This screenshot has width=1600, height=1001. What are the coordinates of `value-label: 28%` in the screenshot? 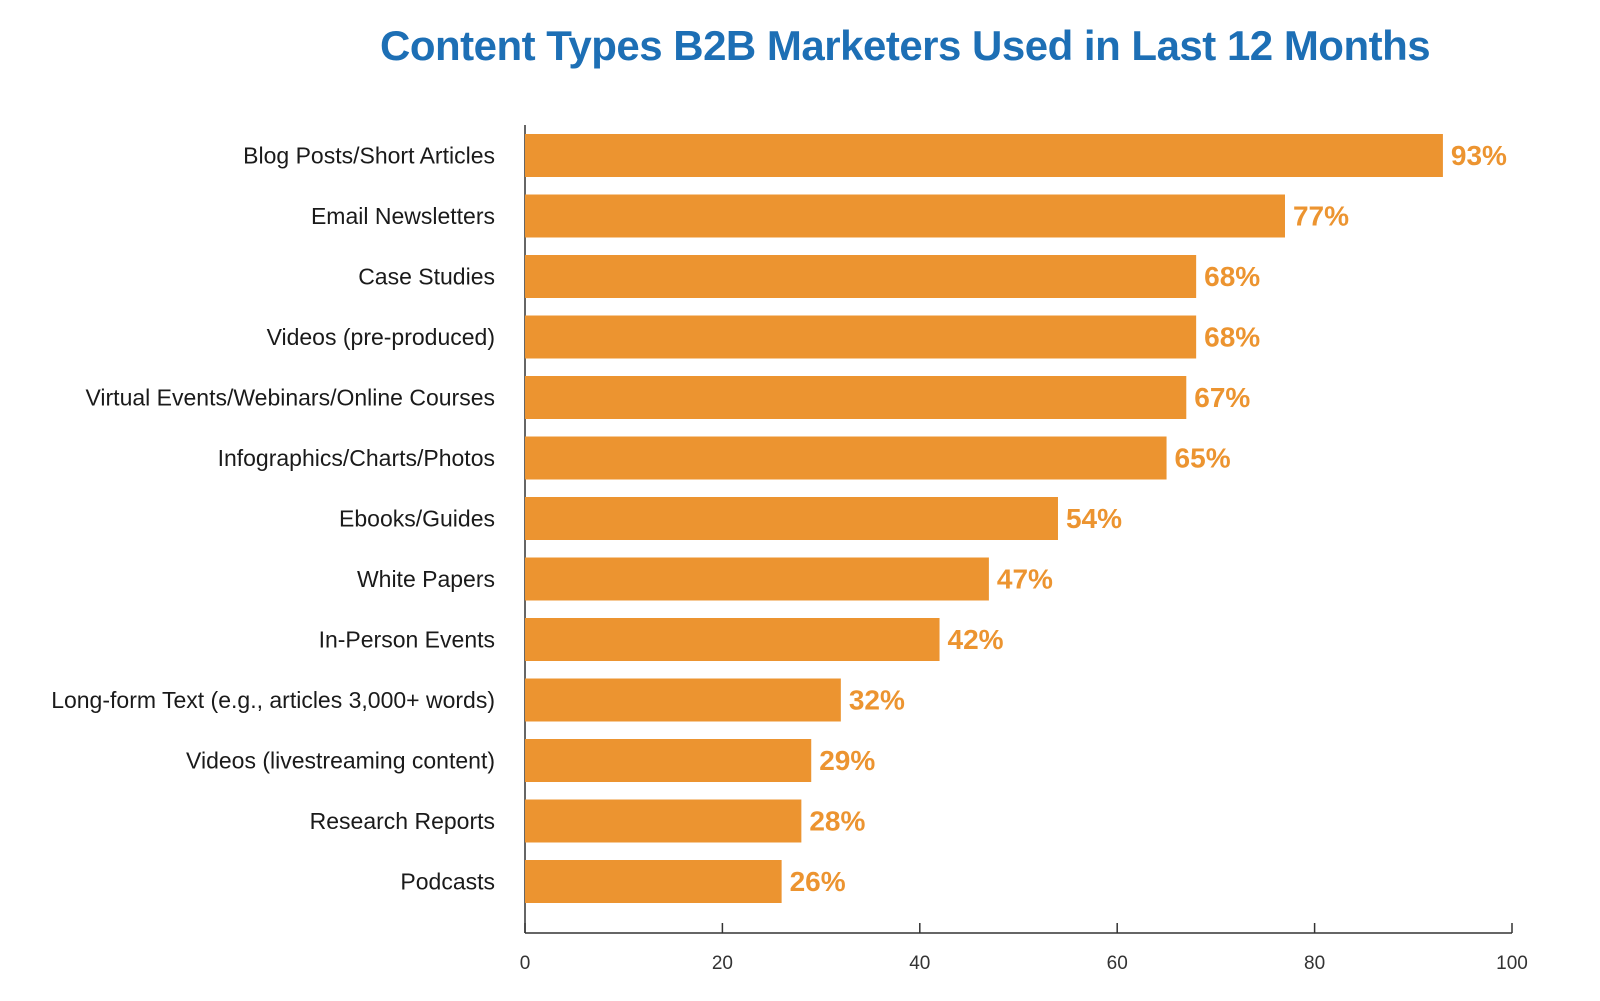 It's located at (837, 821).